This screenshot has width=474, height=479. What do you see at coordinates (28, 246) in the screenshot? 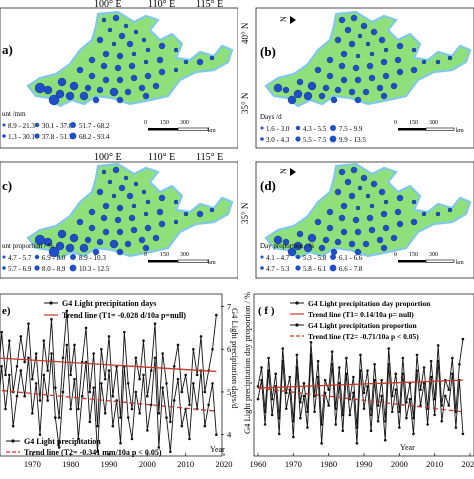
I see `legend-title: unt proportion / %` at bounding box center [28, 246].